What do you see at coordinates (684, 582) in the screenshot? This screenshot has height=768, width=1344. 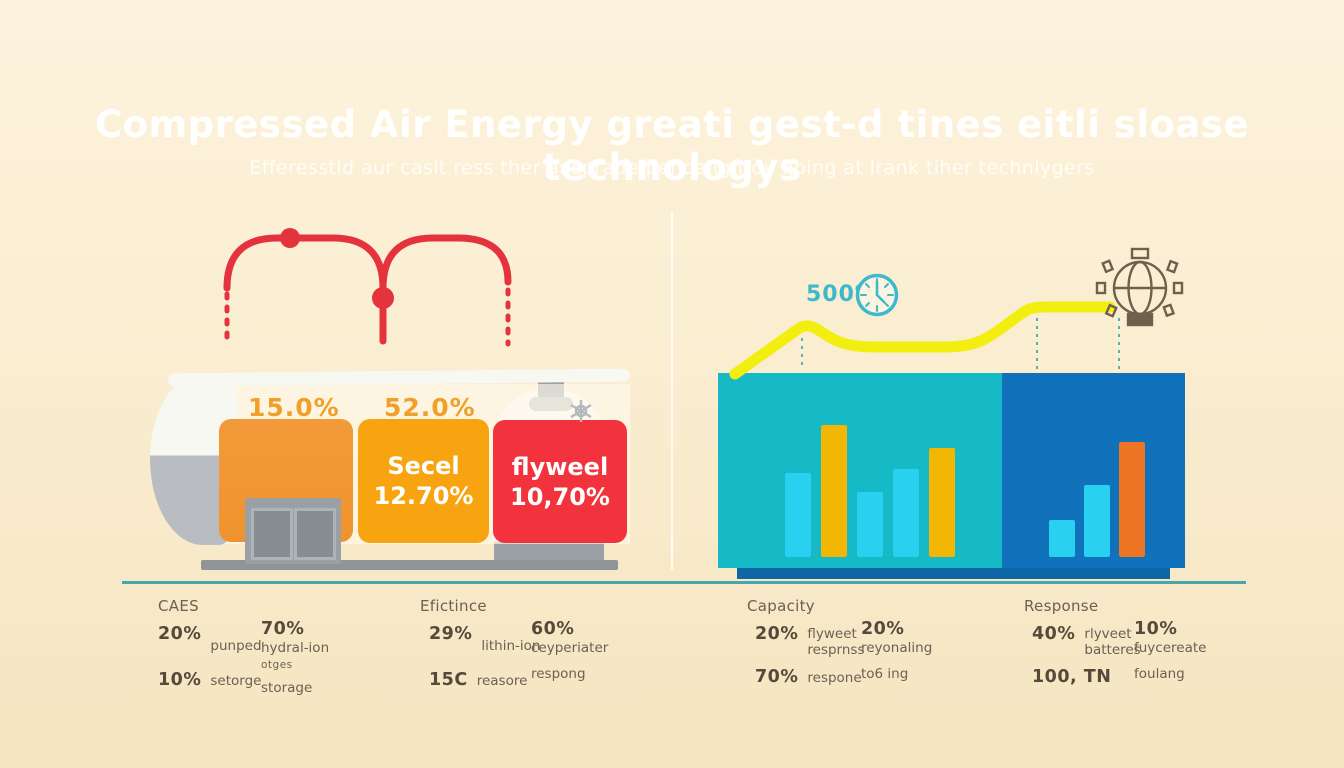 I see `footer-rule` at bounding box center [684, 582].